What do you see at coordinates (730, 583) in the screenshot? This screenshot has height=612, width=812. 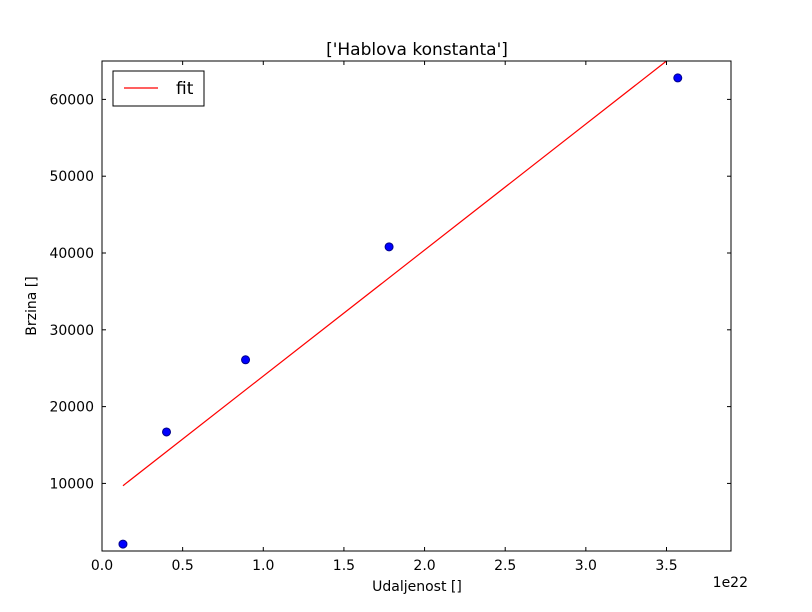 I see `x-axis-offset-label: 1e22` at bounding box center [730, 583].